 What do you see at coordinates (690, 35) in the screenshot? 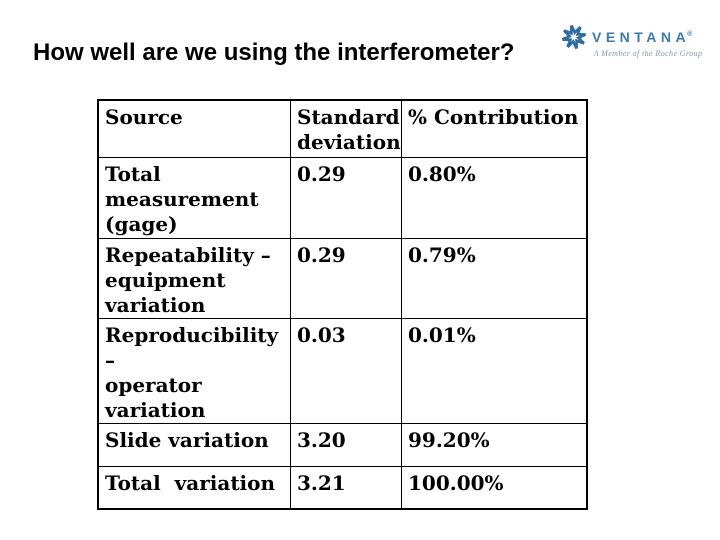
I see `registered-mark: ®` at bounding box center [690, 35].